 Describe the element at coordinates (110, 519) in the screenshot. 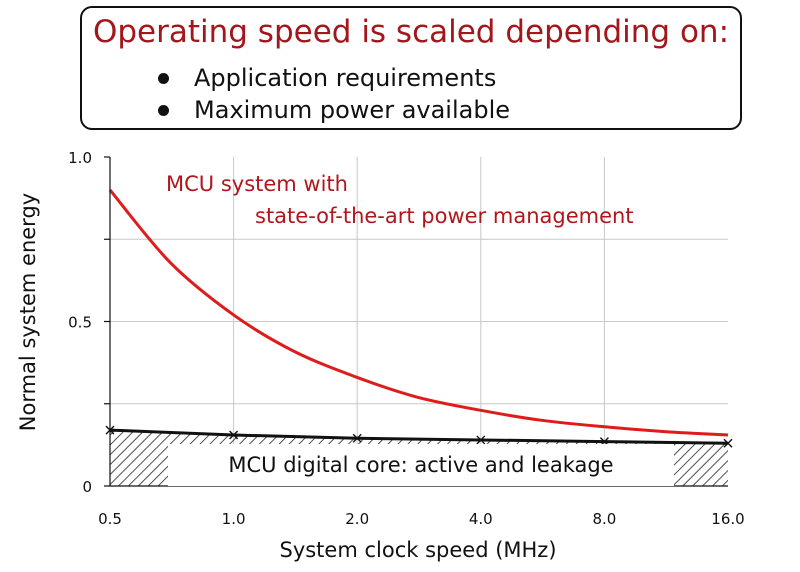

I see `x-tick-label: 0.5` at that location.